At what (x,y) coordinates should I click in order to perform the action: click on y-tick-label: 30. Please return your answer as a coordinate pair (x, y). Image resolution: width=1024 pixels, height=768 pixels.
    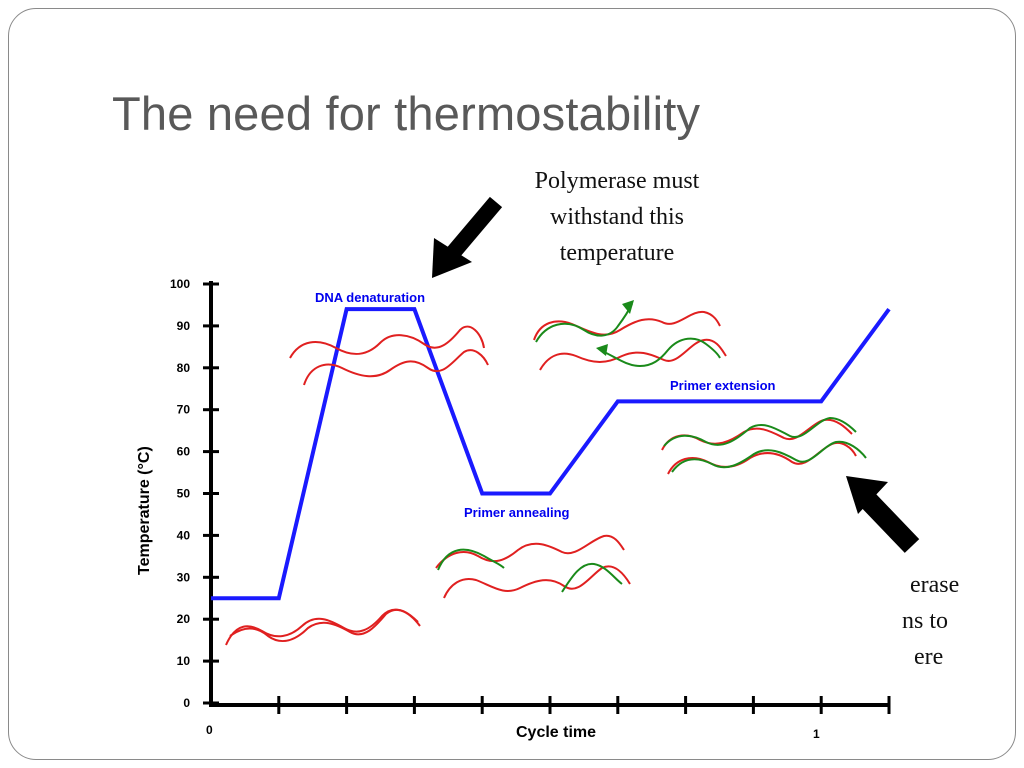
    Looking at the image, I should click on (184, 577).